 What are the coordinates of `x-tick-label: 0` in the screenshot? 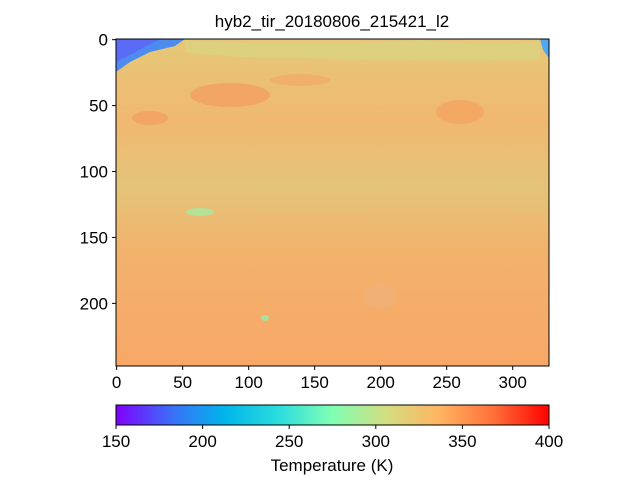 It's located at (116, 382).